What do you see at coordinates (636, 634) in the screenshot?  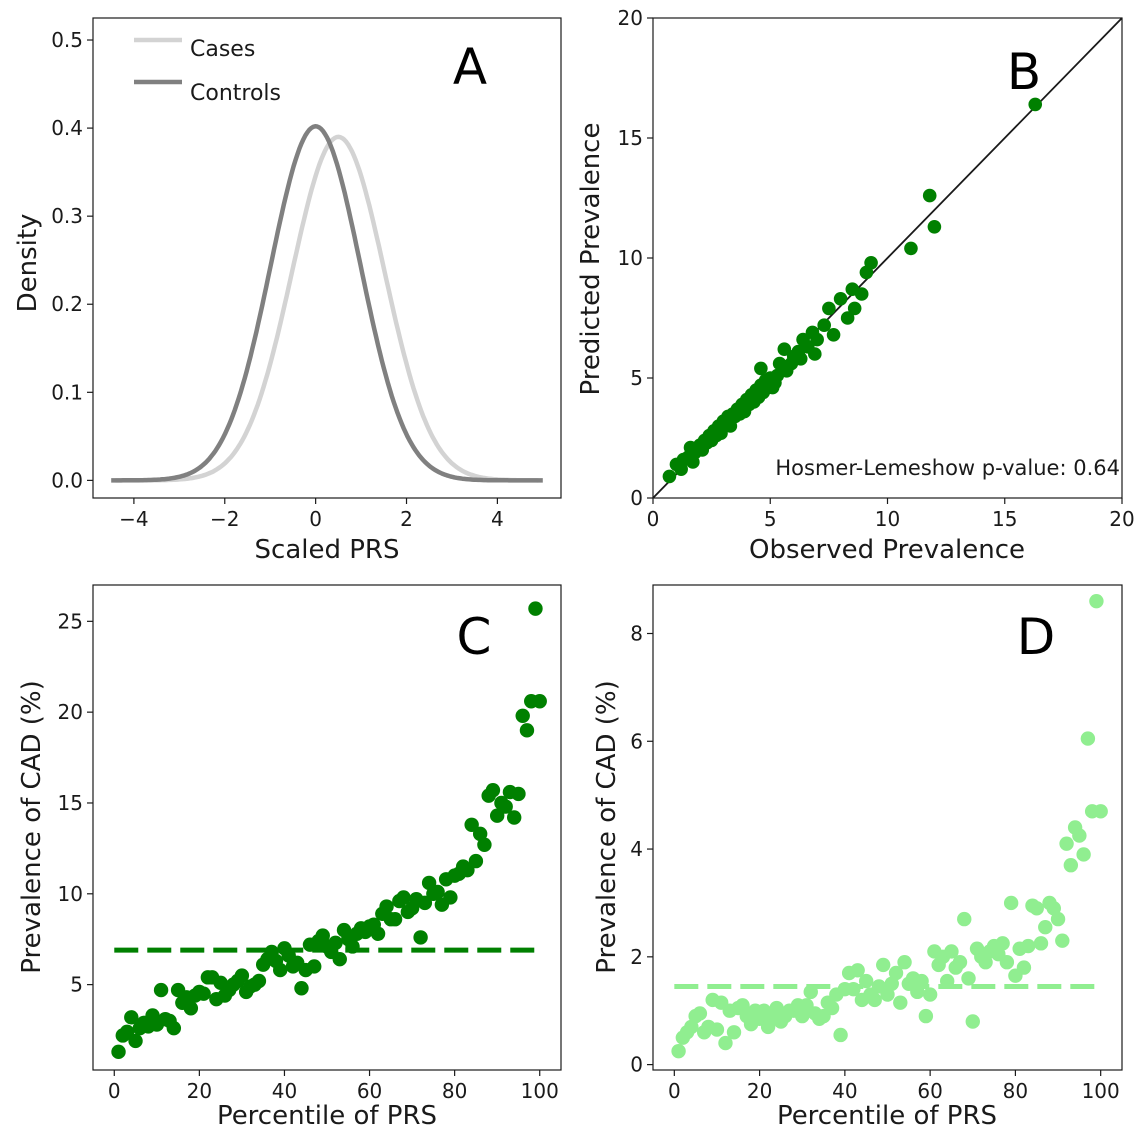 I see `y-tick-label: 8` at bounding box center [636, 634].